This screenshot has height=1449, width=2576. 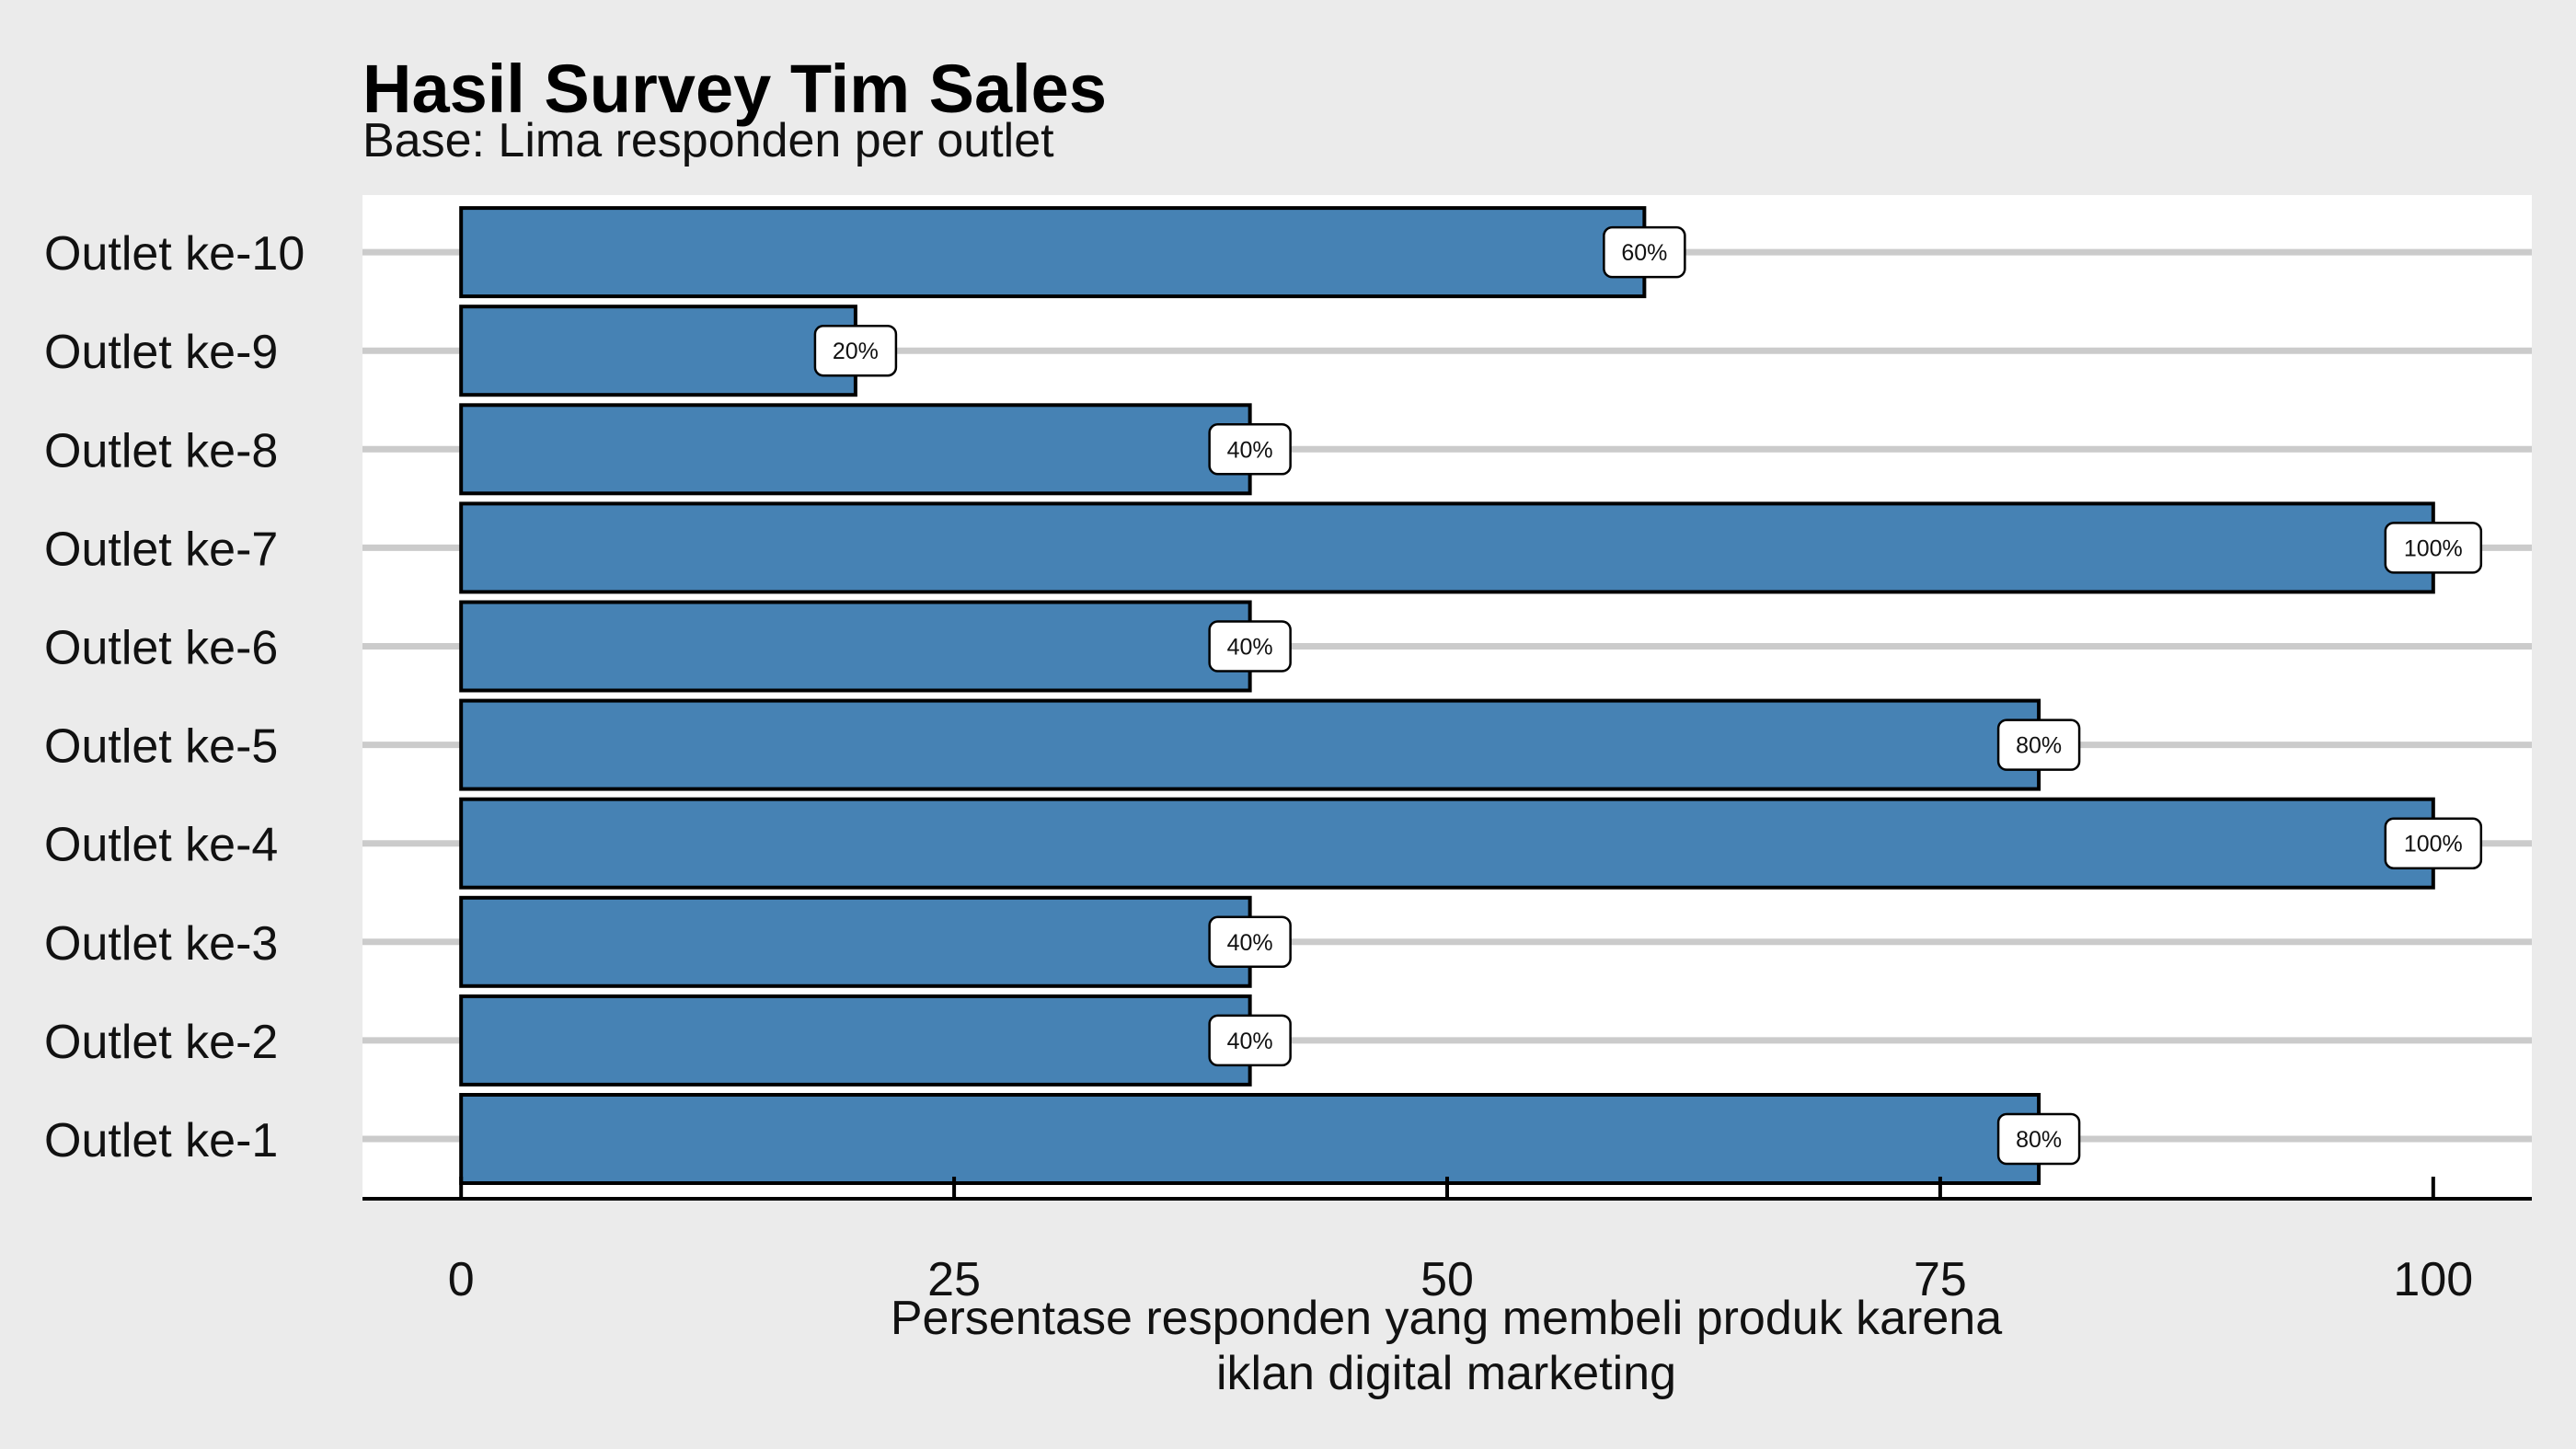 I want to click on y-tick-label: Outlet ke-5, so click(x=161, y=747).